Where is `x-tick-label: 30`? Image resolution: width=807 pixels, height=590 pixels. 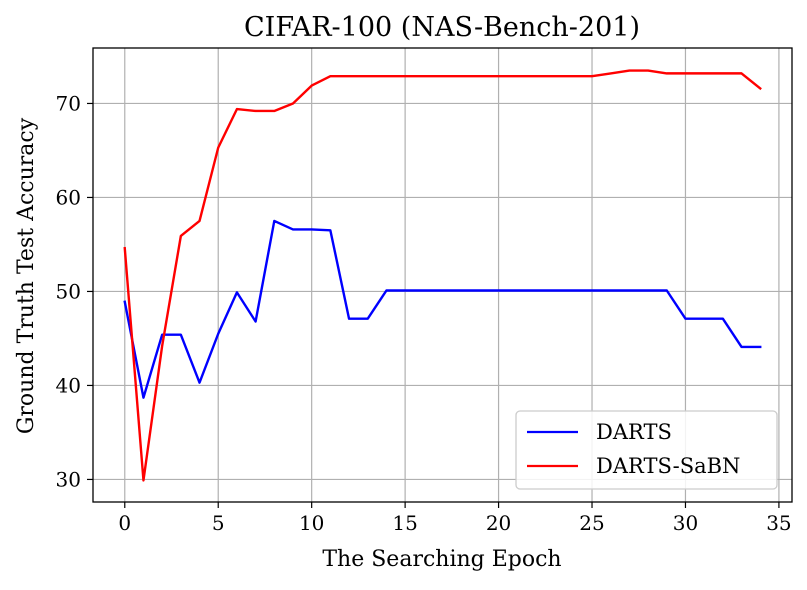 x-tick-label: 30 is located at coordinates (685, 523).